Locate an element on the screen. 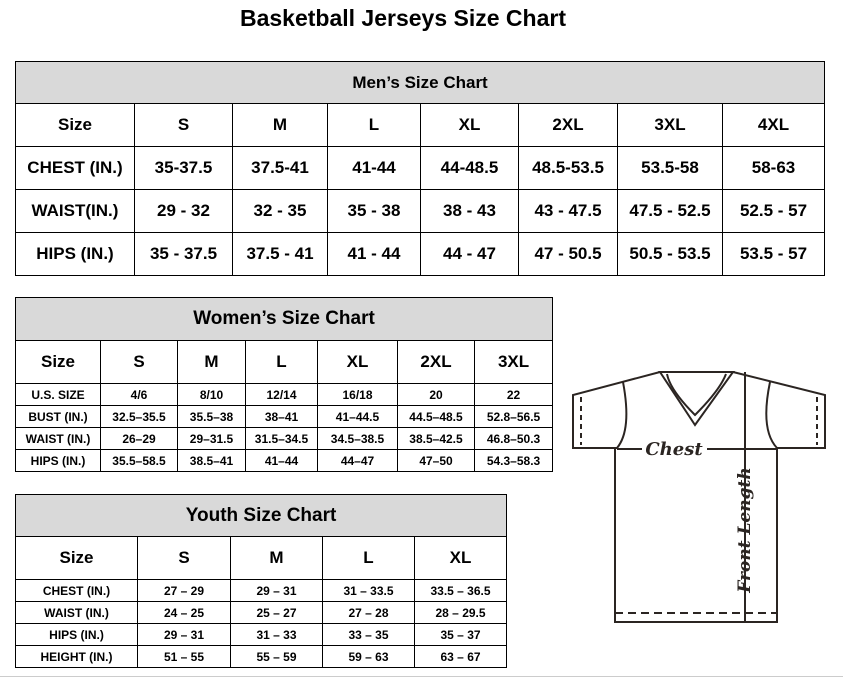  front-length-label: Front Length is located at coordinates (745, 530).